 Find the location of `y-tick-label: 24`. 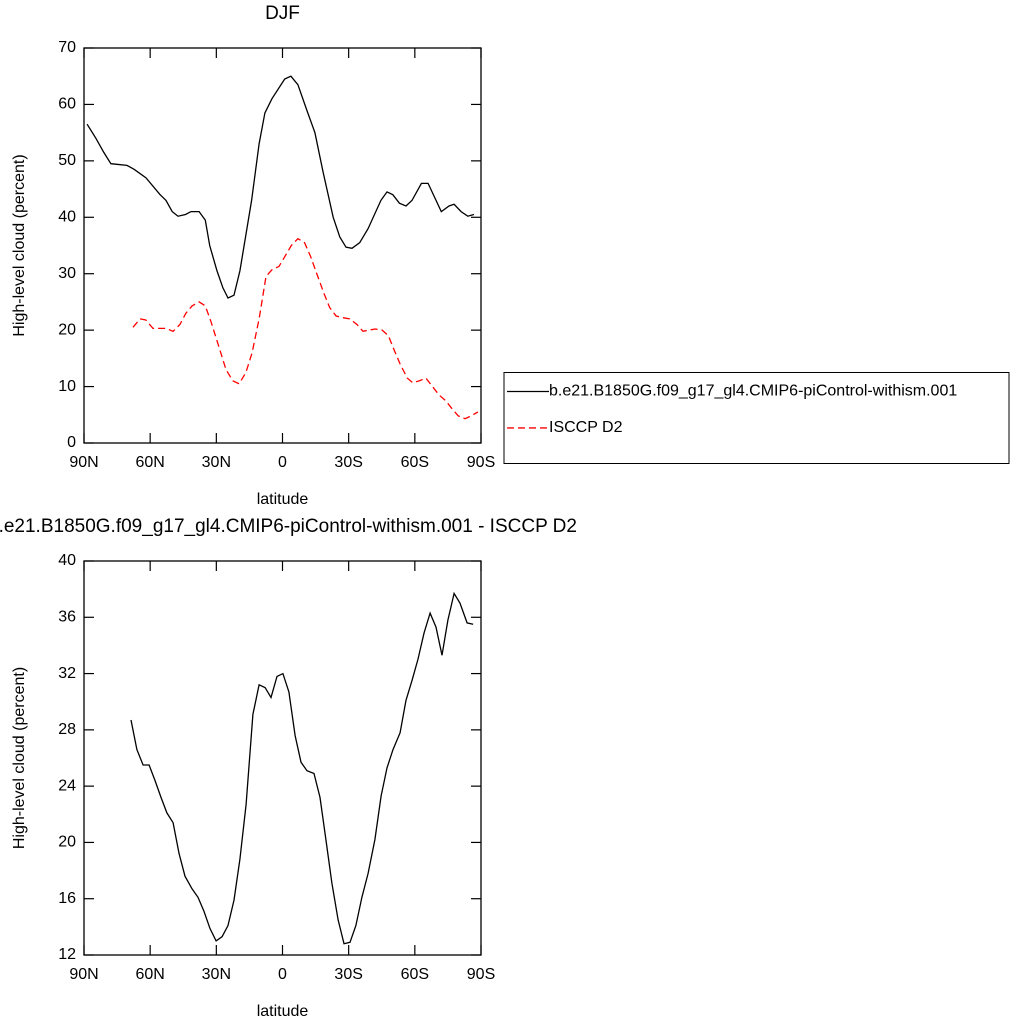

y-tick-label: 24 is located at coordinates (67, 785).